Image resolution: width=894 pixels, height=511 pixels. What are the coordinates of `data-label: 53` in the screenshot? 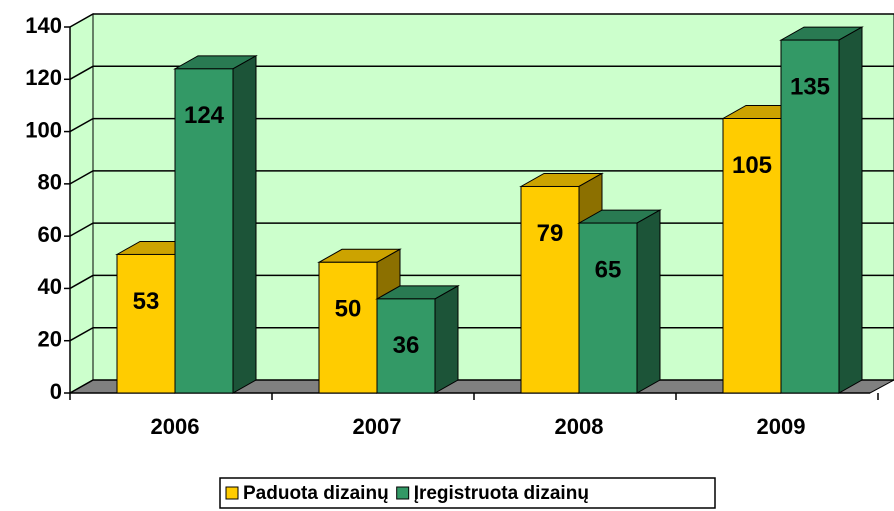 It's located at (146, 301).